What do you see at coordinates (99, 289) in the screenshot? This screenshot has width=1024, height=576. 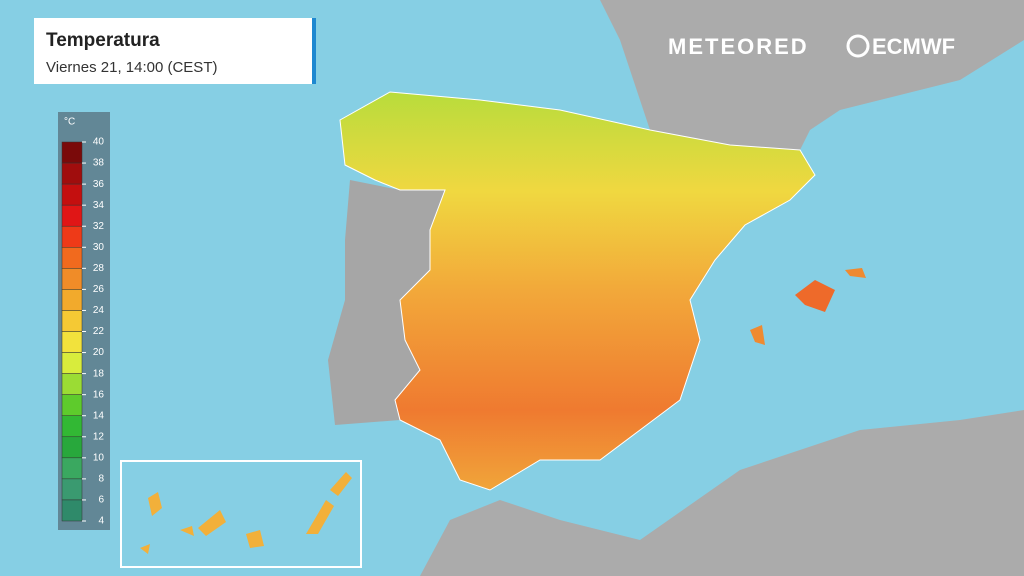 I see `legend-tick-label: 26` at bounding box center [99, 289].